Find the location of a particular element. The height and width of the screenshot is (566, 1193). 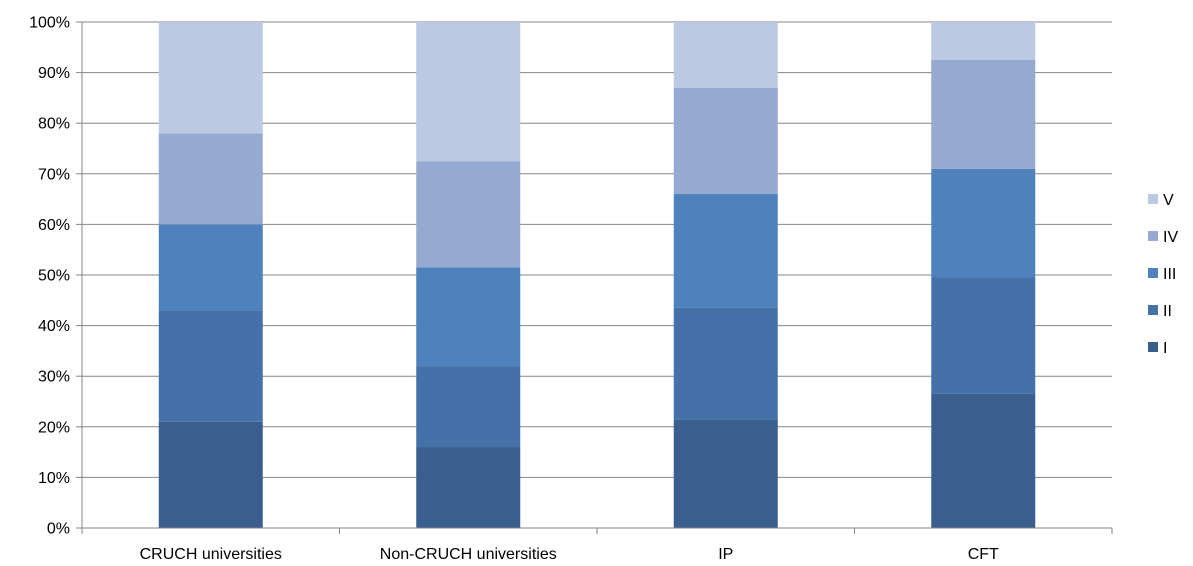

y-tick-label: 20% is located at coordinates (54, 427).